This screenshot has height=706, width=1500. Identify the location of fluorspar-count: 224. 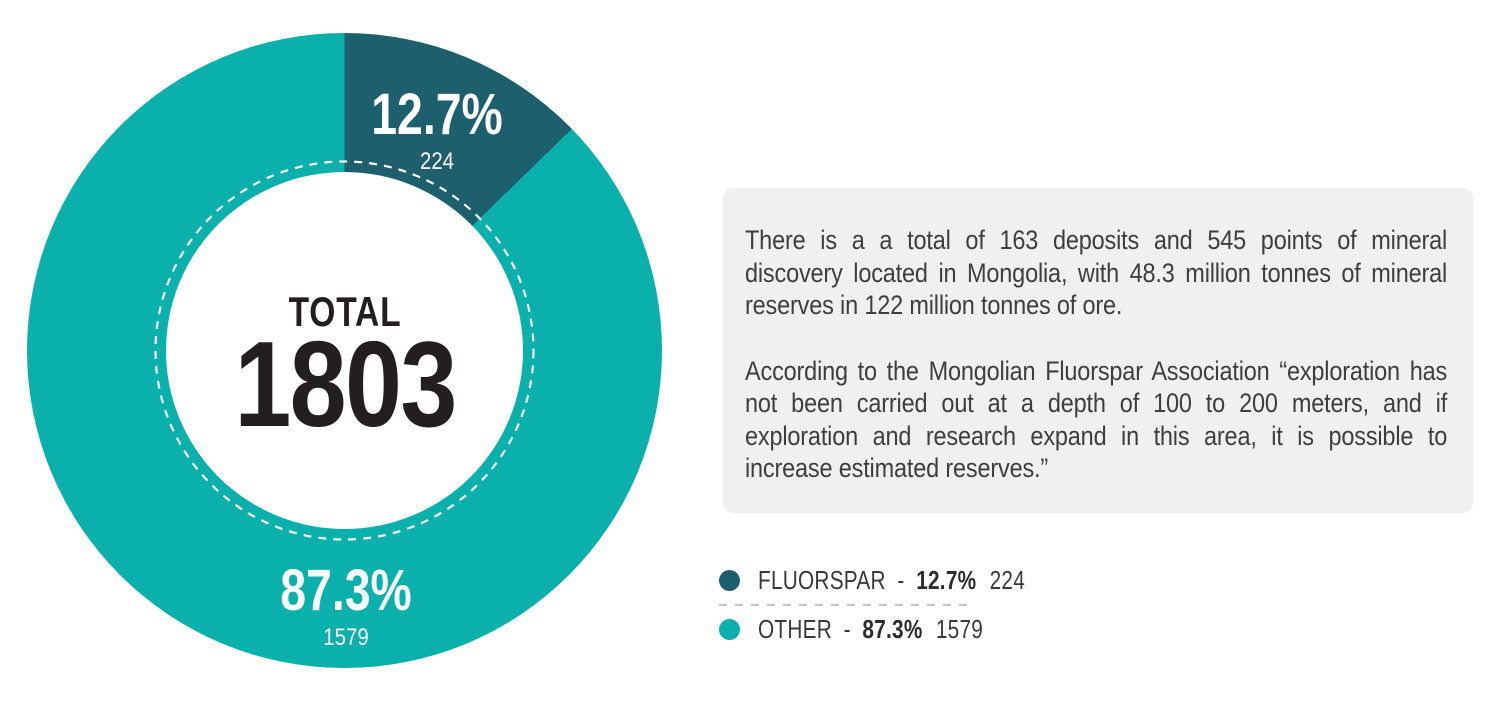
(437, 161).